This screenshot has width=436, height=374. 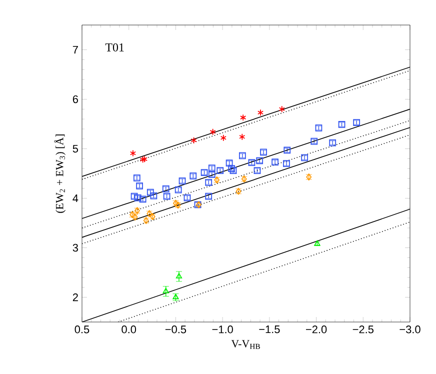 I want to click on x-tick-label: −2.5, so click(x=363, y=330).